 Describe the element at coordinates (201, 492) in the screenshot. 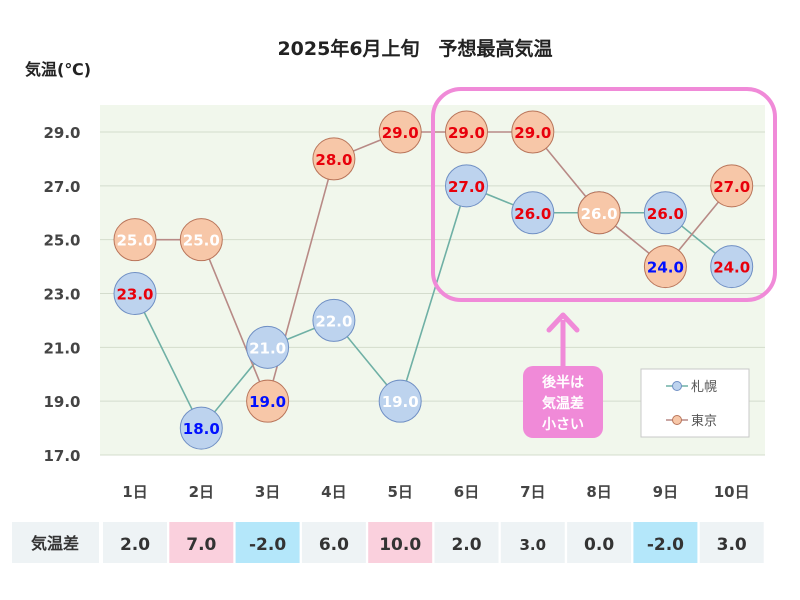

I see `x-tick-label: 2日` at that location.